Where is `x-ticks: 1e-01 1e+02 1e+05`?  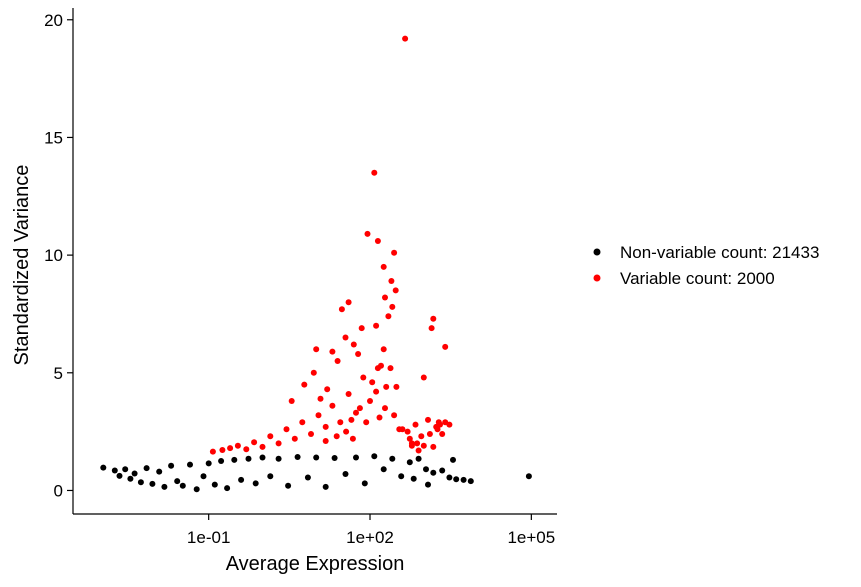 x-ticks: 1e-01 1e+02 1e+05 is located at coordinates (371, 530).